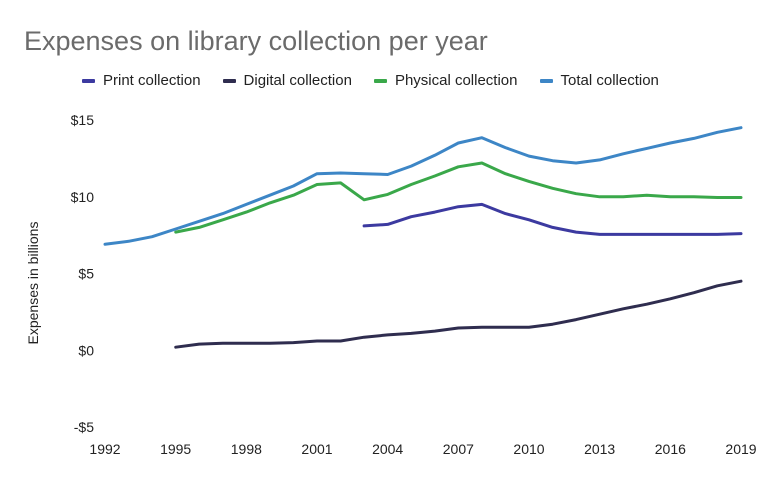  Describe the element at coordinates (609, 80) in the screenshot. I see `legend-label-total: Total collection` at that location.